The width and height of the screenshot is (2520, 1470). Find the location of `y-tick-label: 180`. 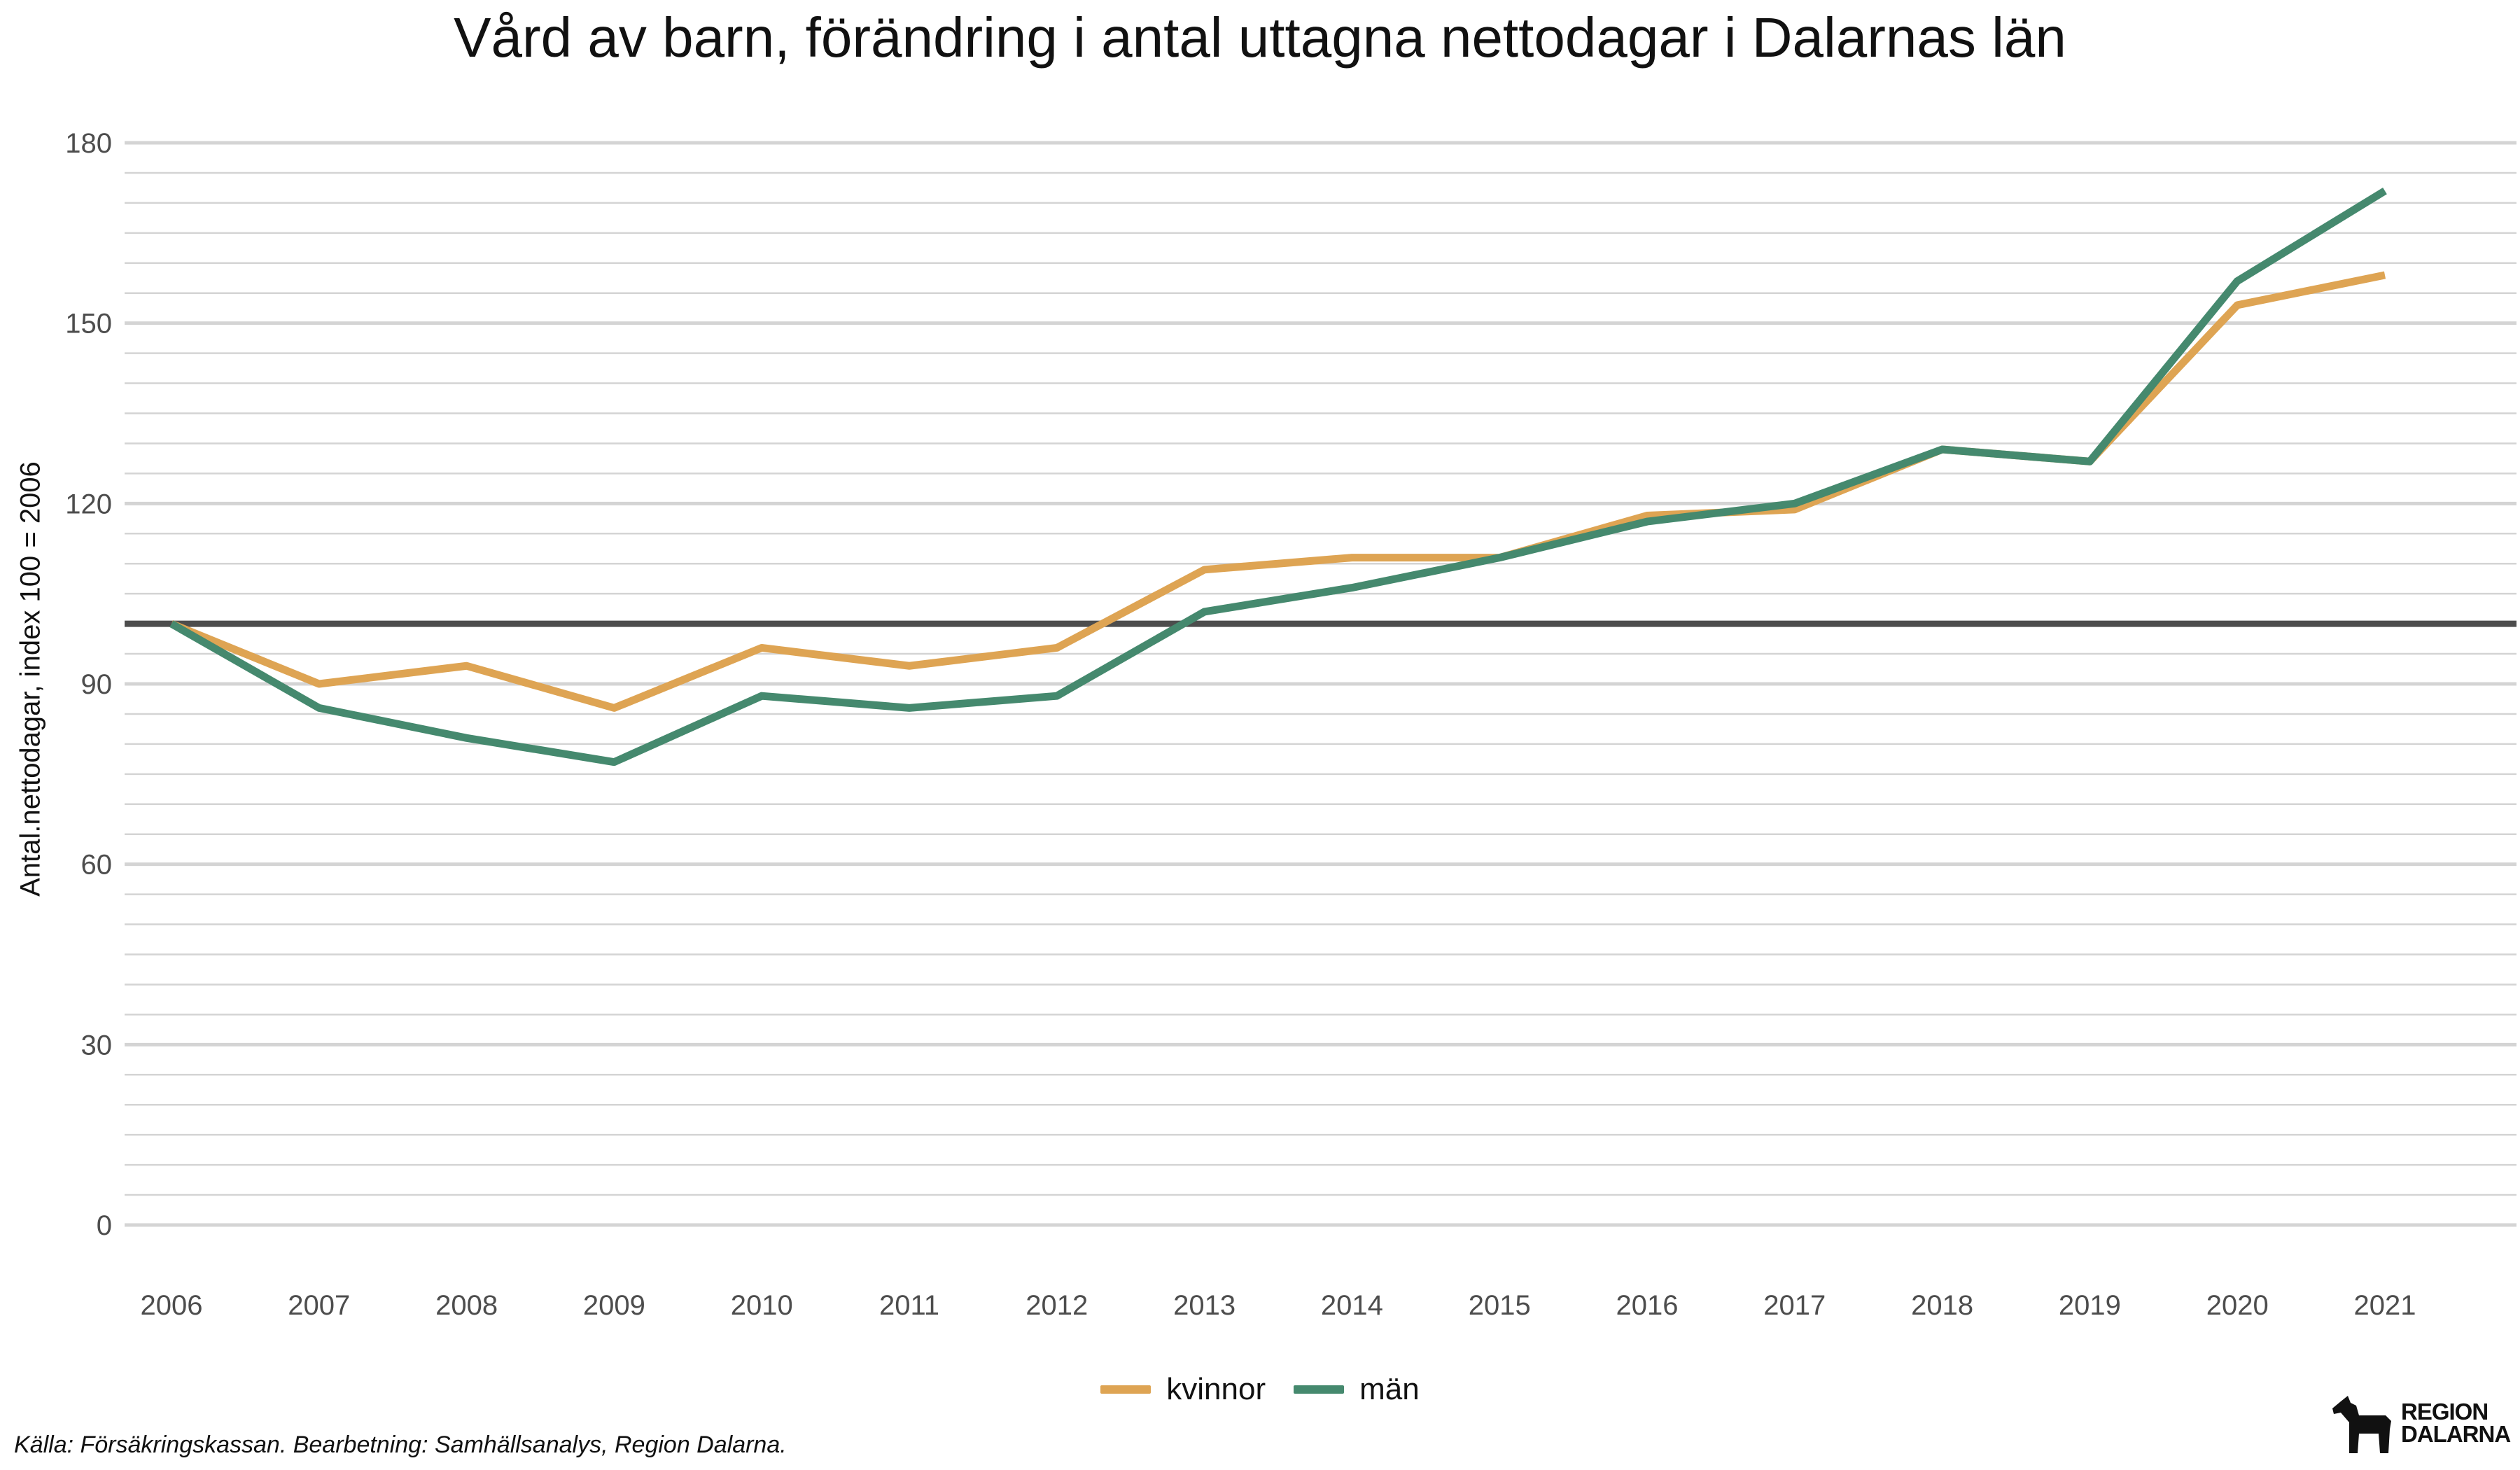

y-tick-label: 180 is located at coordinates (88, 143).